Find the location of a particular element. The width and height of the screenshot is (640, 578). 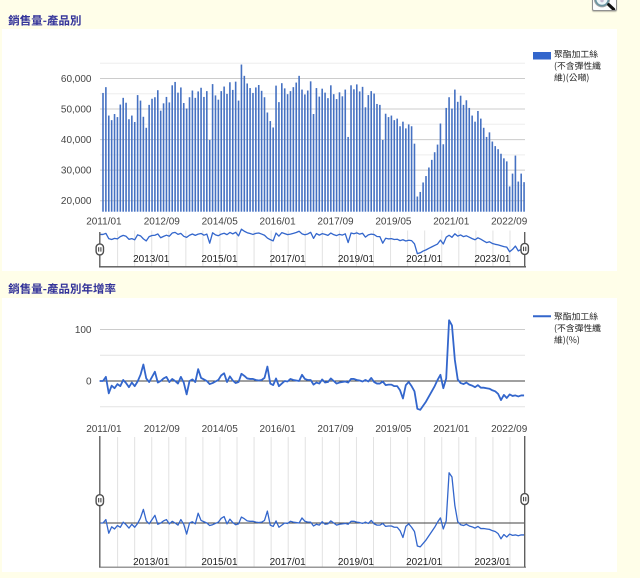

svg-text: 50,000 is located at coordinates (76, 110).